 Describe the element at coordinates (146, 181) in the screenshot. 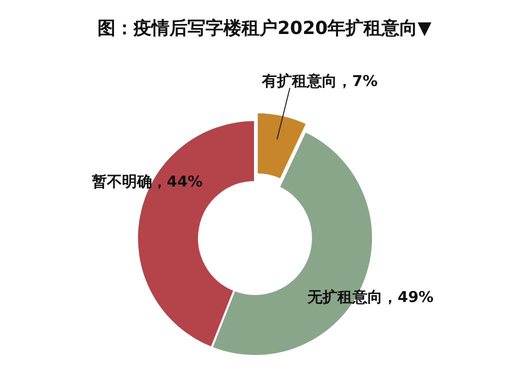

I see `slice-label: 暂不明确，44%` at that location.